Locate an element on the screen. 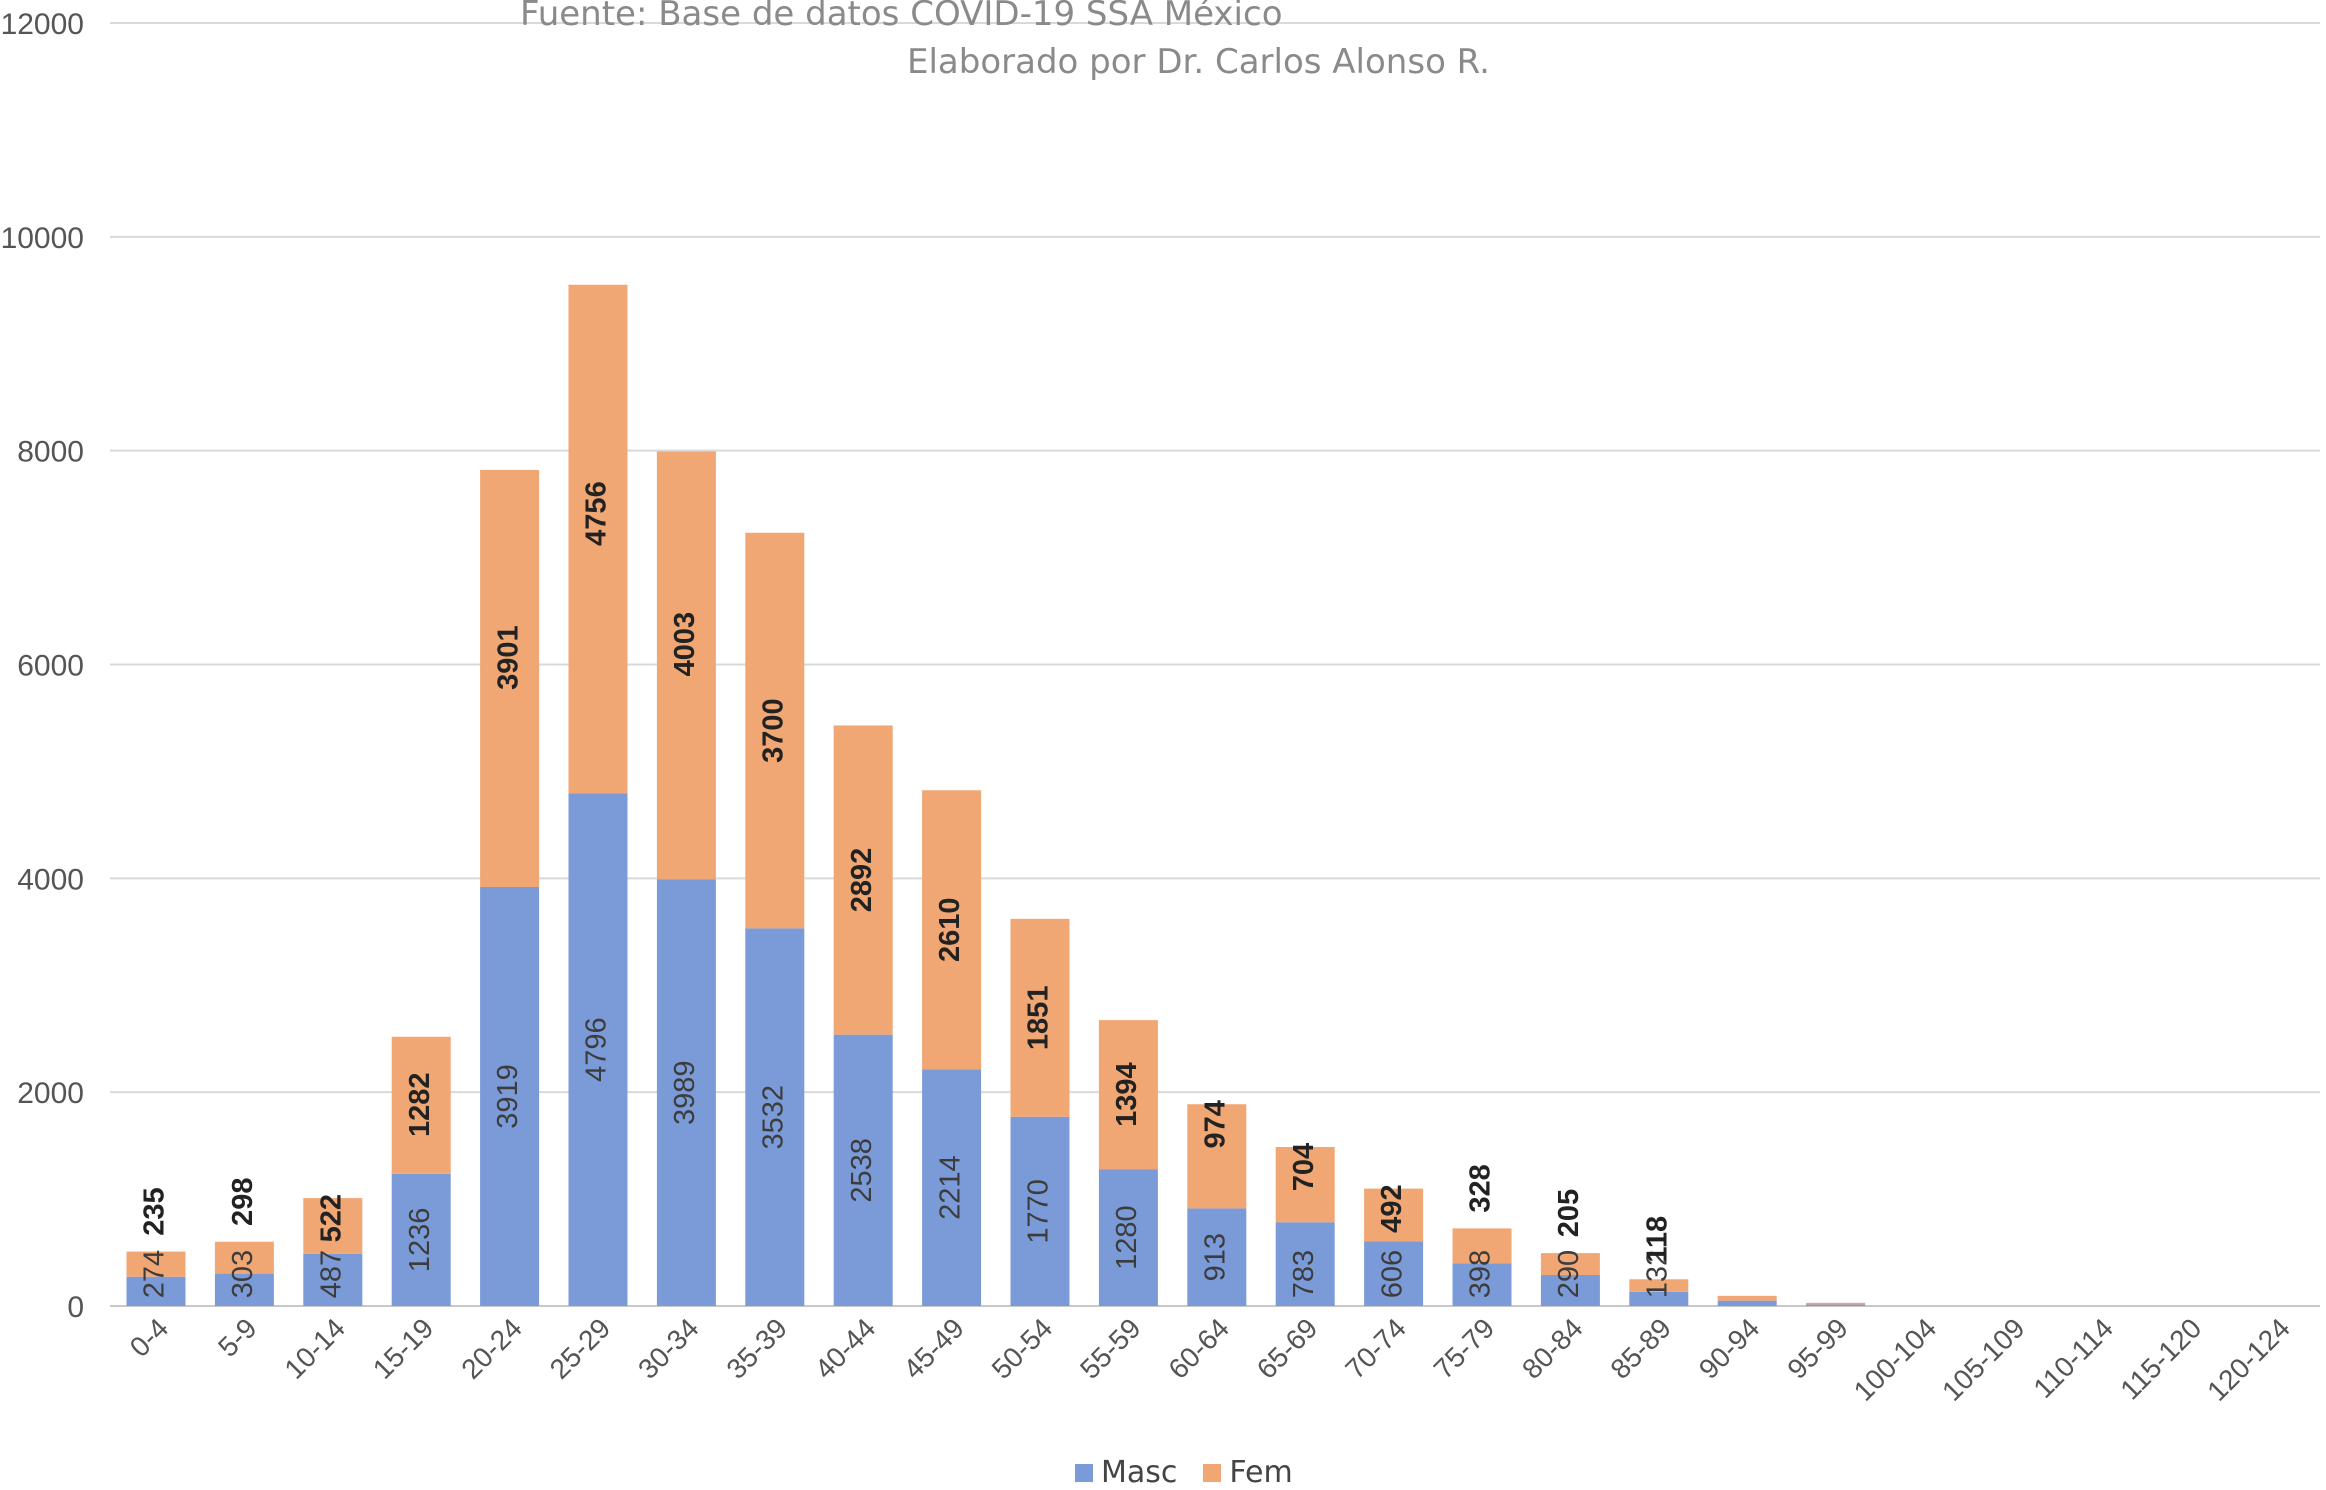  y-tick-label: 6000 is located at coordinates (50, 666).